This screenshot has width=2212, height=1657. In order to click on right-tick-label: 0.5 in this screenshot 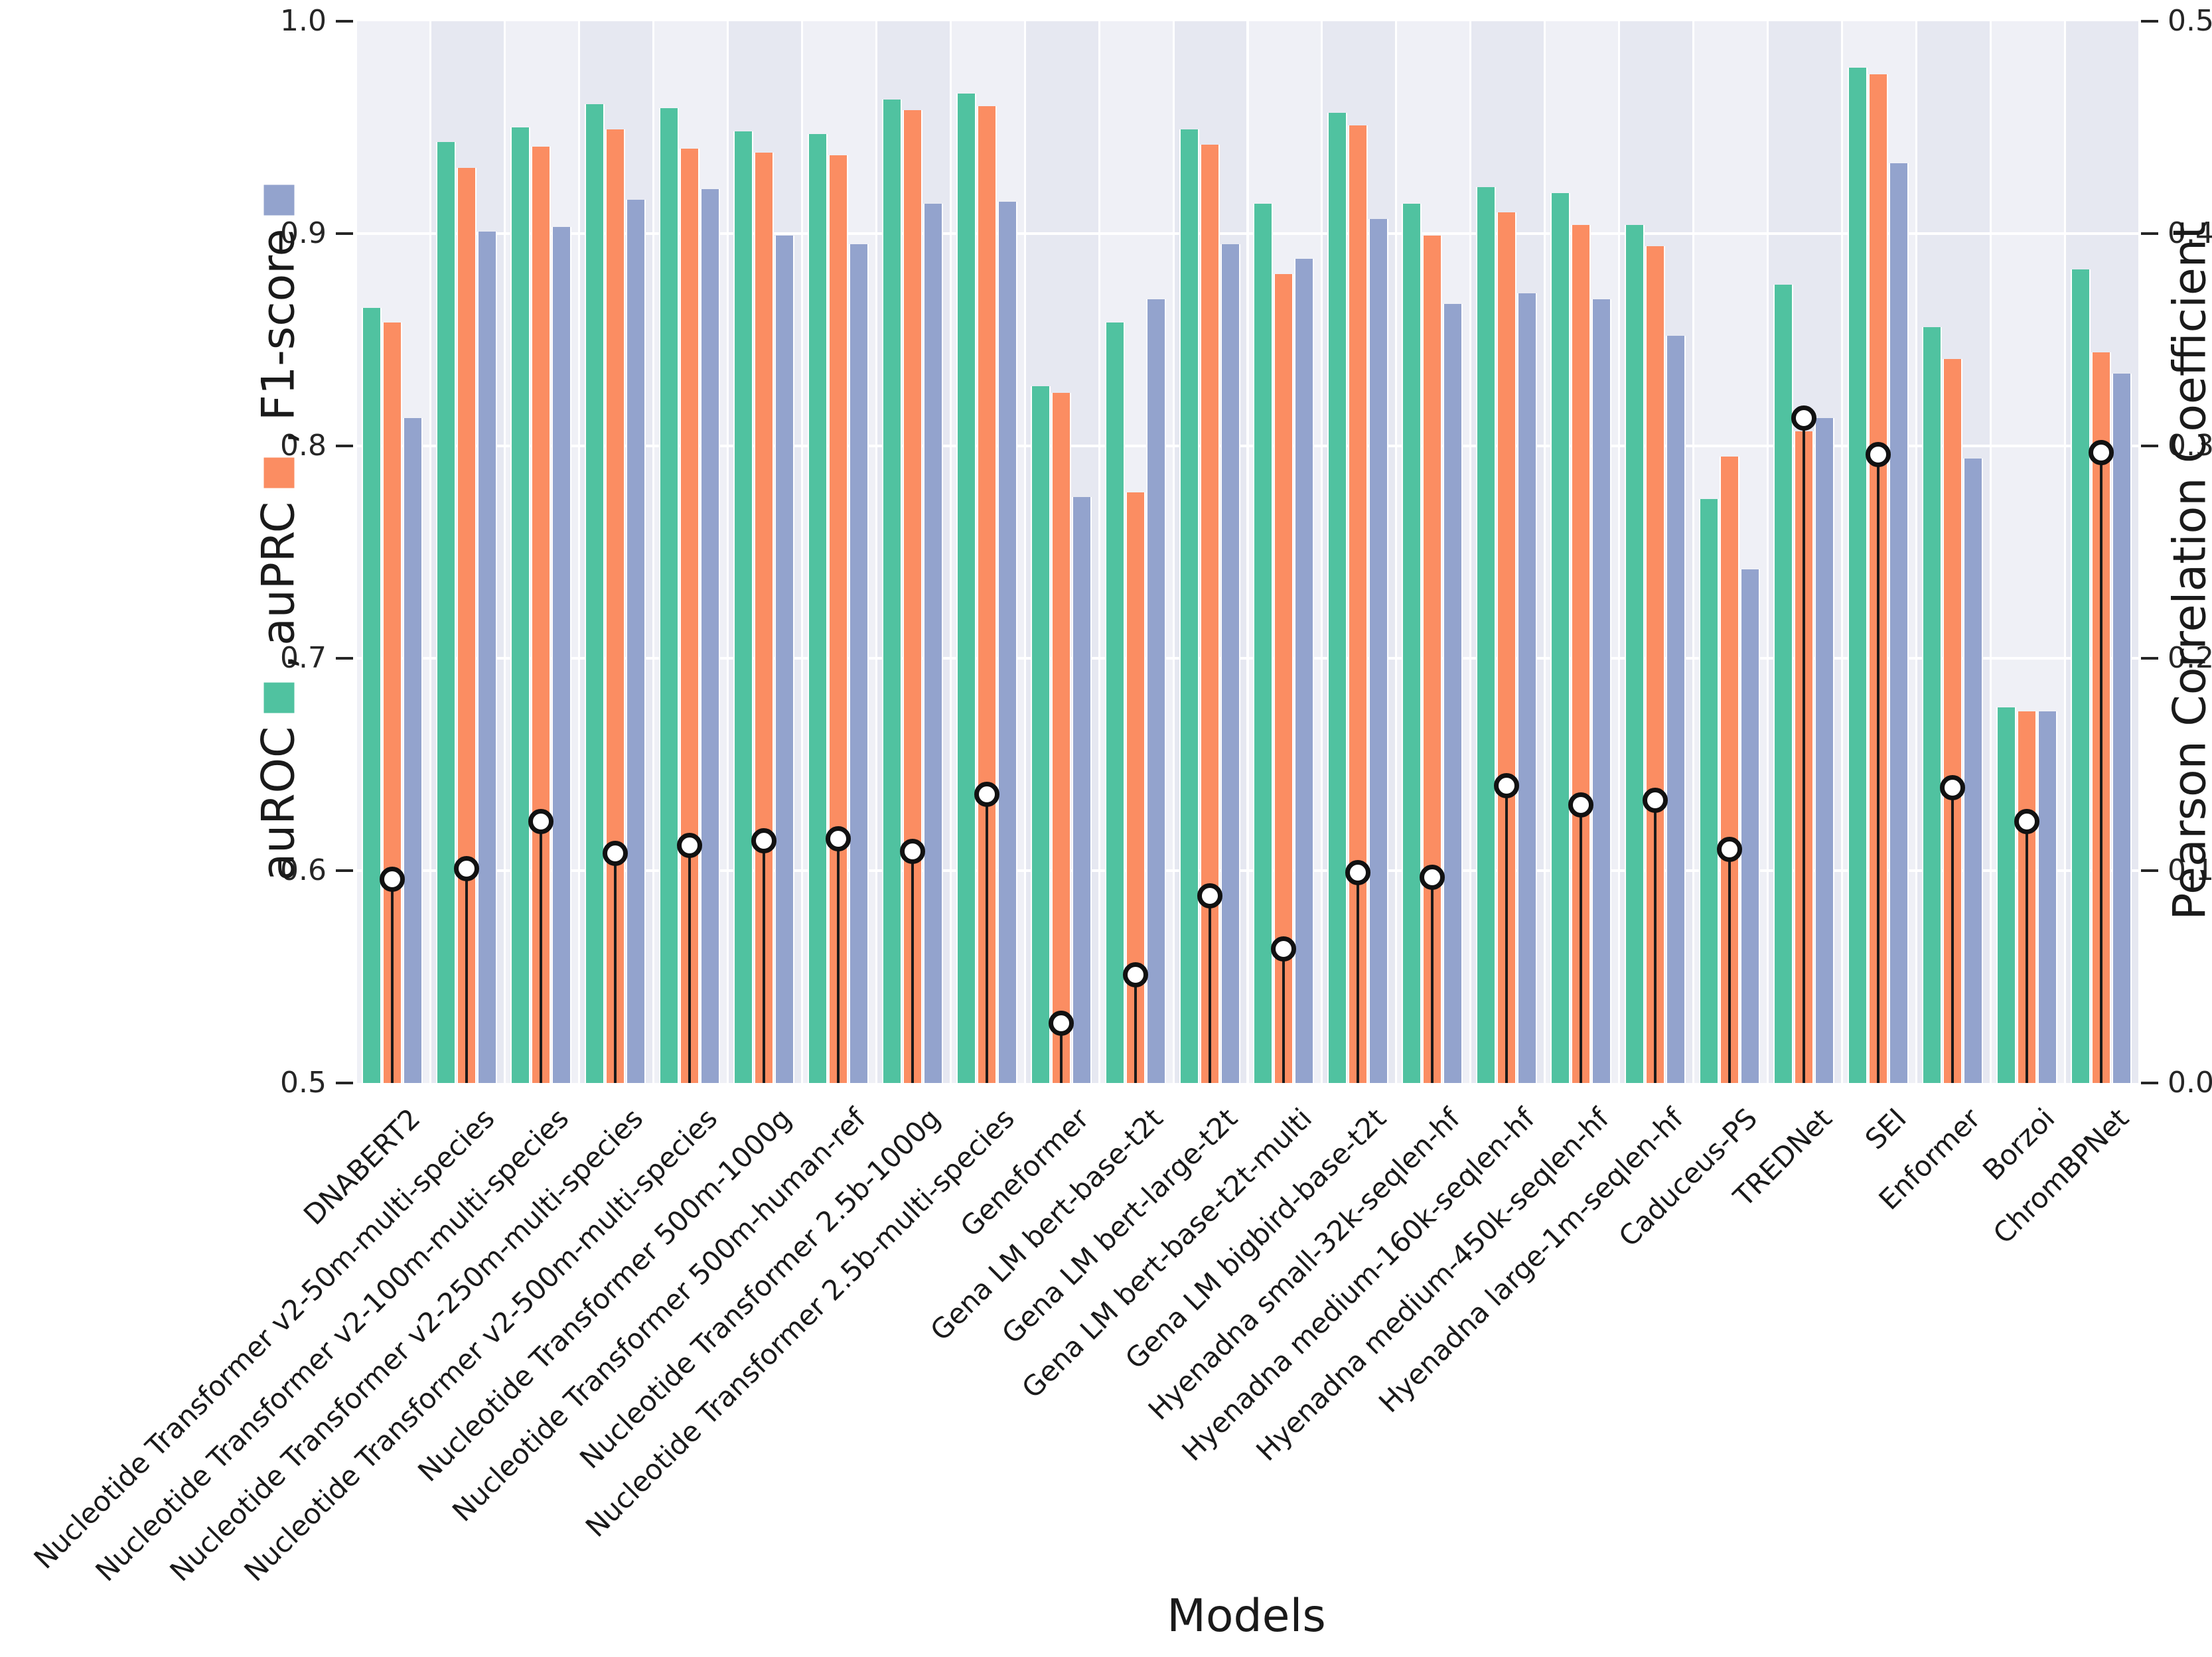, I will do `click(2190, 21)`.